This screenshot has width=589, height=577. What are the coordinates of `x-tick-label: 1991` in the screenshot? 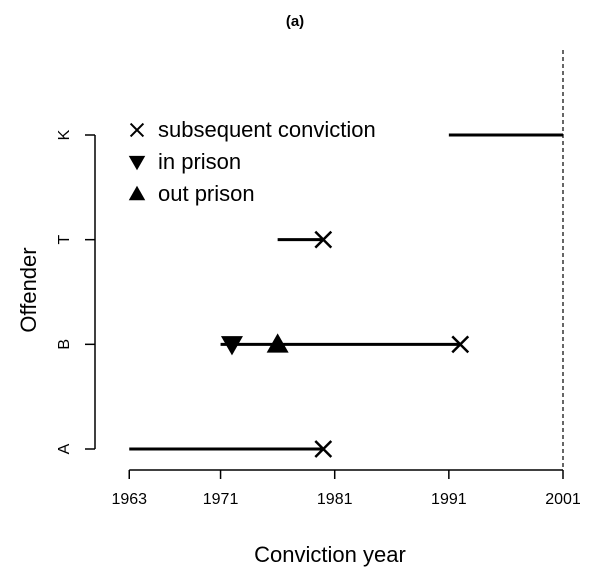 It's located at (449, 499).